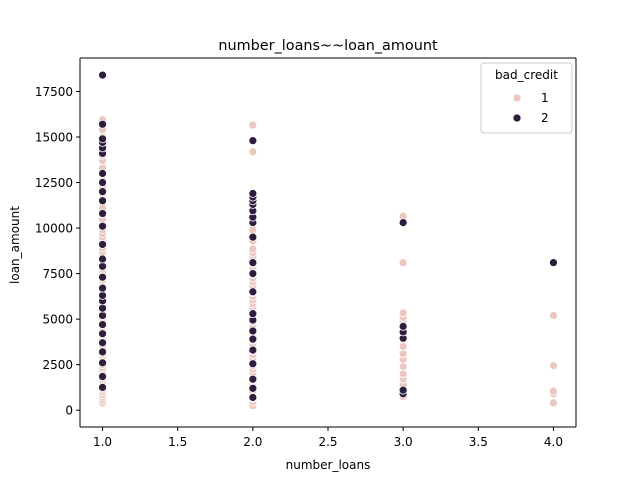 This screenshot has width=640, height=480. What do you see at coordinates (57, 365) in the screenshot?
I see `y-tick-label: 2500` at bounding box center [57, 365].